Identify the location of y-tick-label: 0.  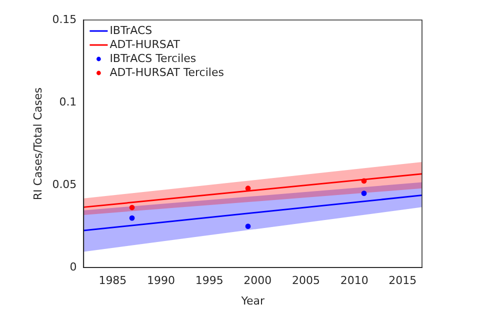
(73, 267).